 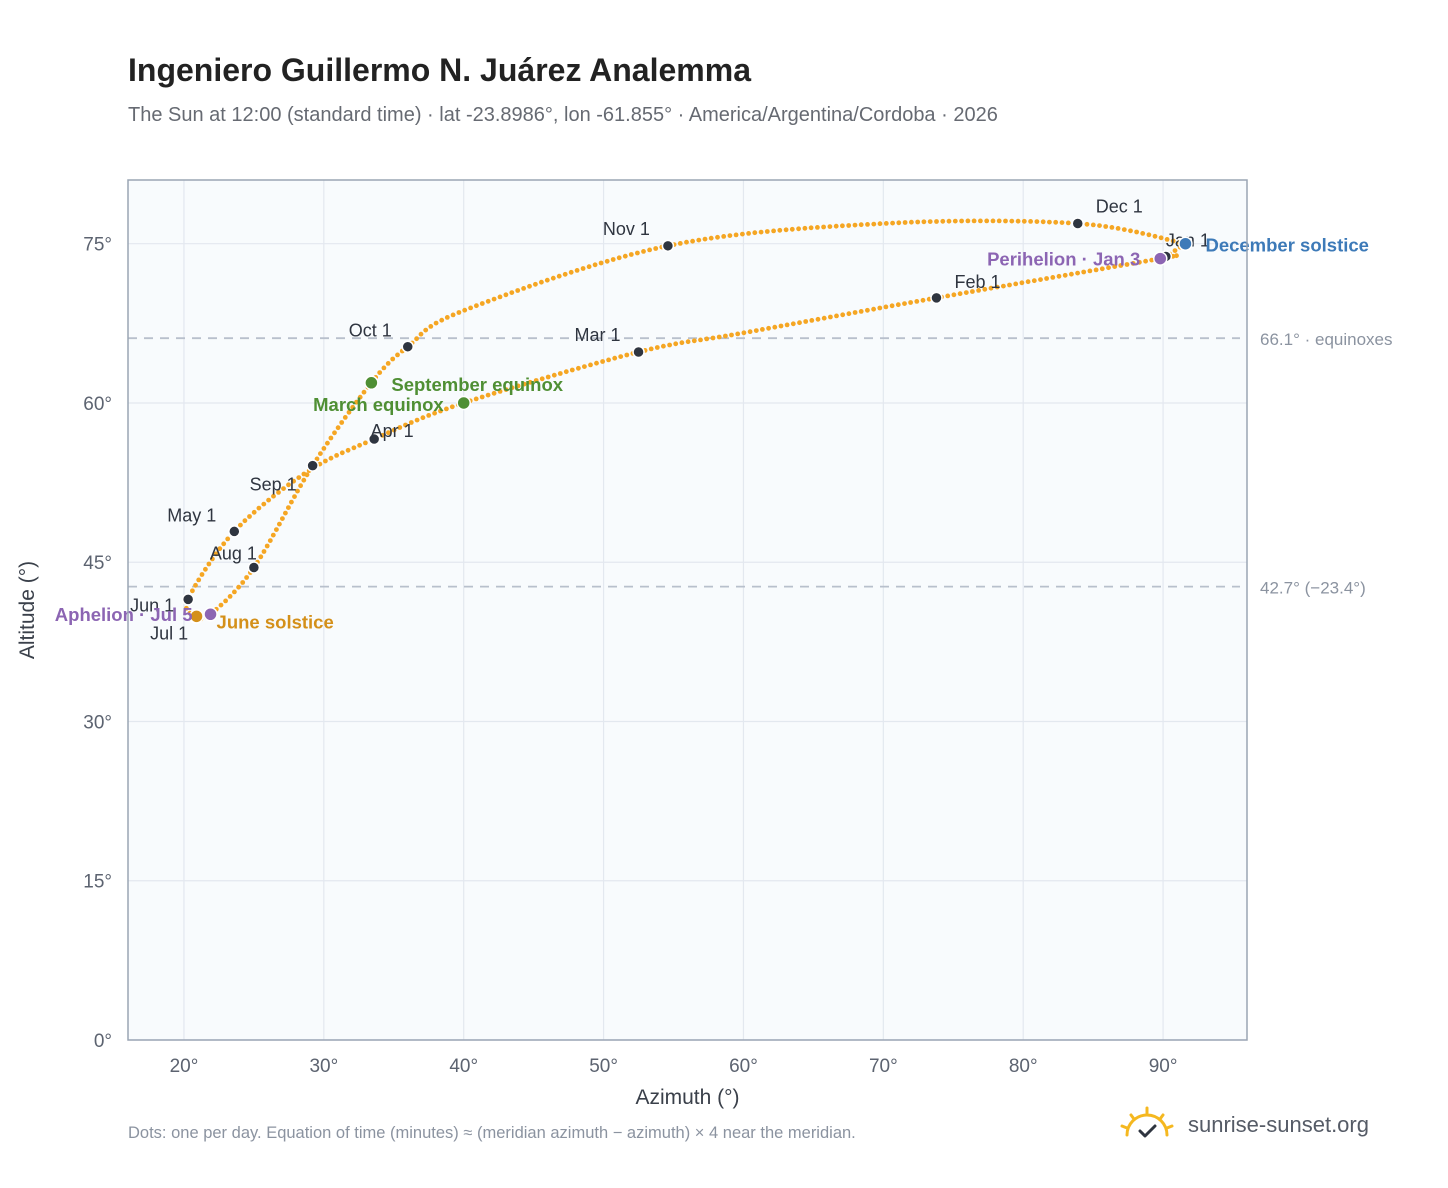 What do you see at coordinates (1147, 1122) in the screenshot?
I see `sun-logo-icon` at bounding box center [1147, 1122].